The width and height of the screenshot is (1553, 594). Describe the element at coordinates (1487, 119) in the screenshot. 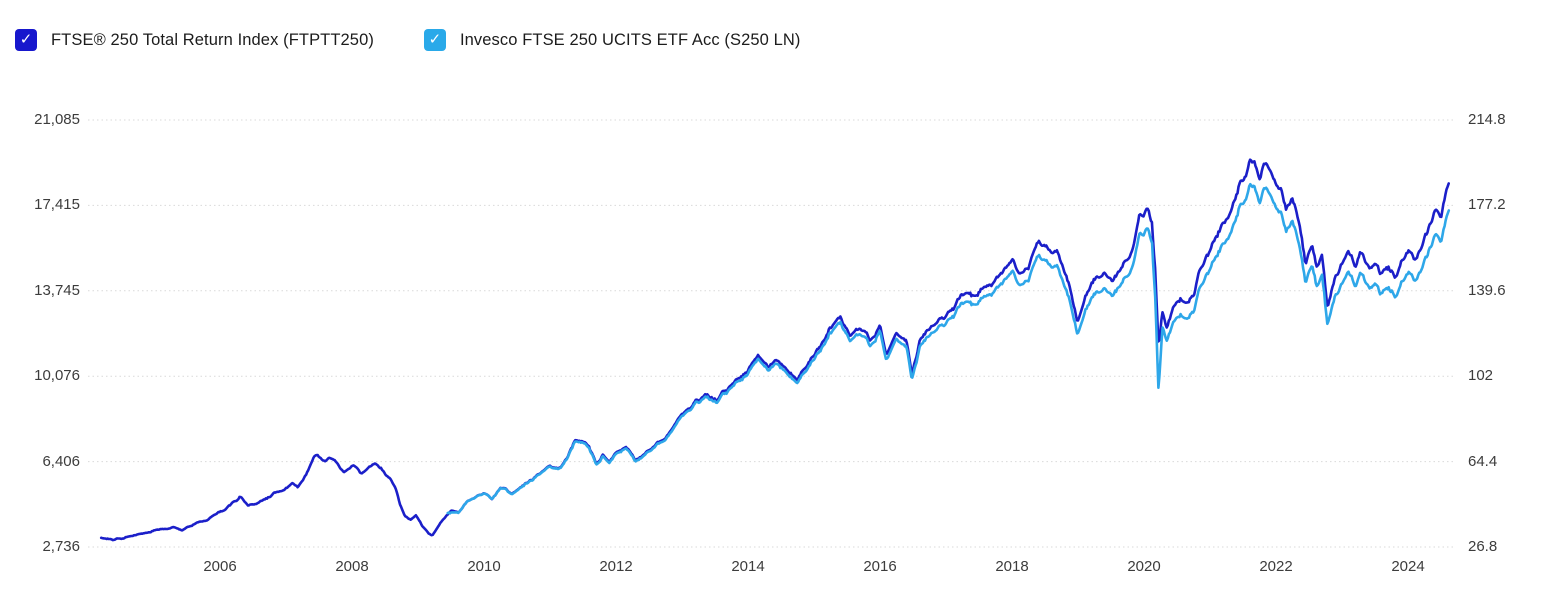

I see `y-right-tick-label: 214.8` at that location.